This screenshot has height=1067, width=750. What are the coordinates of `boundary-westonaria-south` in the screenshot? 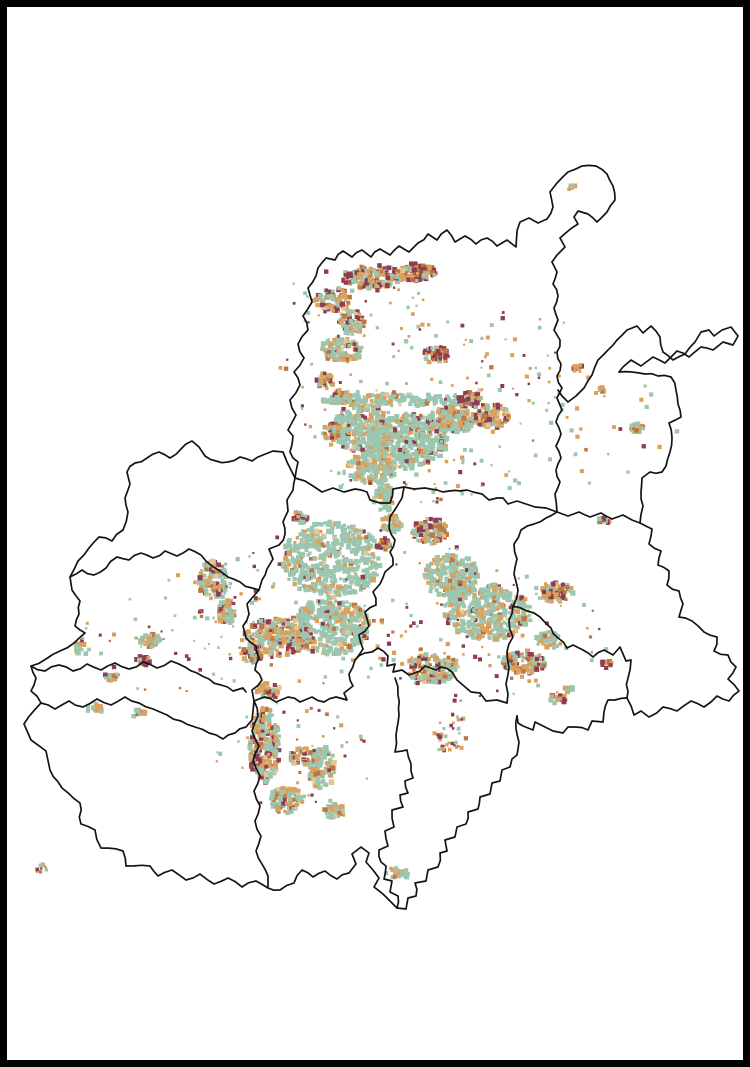 It's located at (147, 718).